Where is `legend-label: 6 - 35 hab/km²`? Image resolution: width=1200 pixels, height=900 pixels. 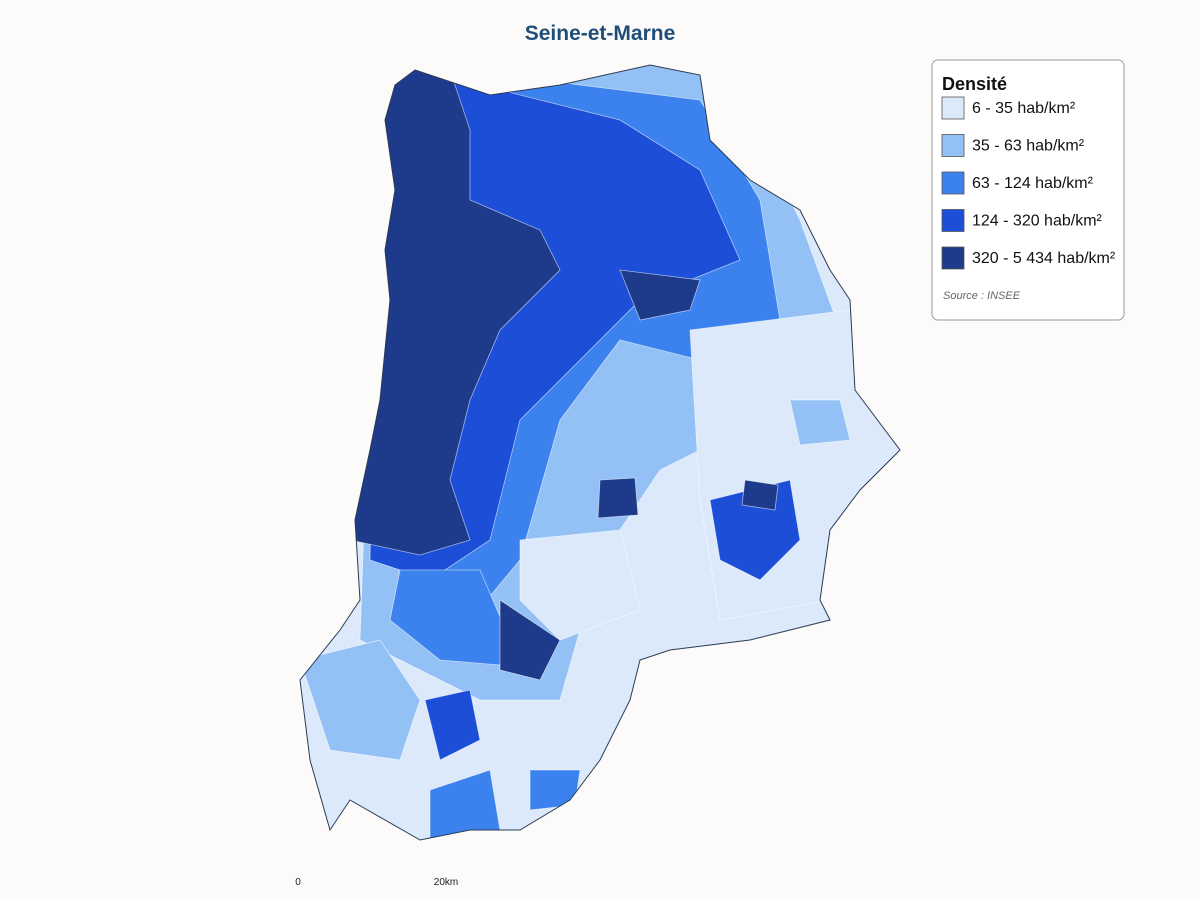 legend-label: 6 - 35 hab/km² is located at coordinates (1024, 108).